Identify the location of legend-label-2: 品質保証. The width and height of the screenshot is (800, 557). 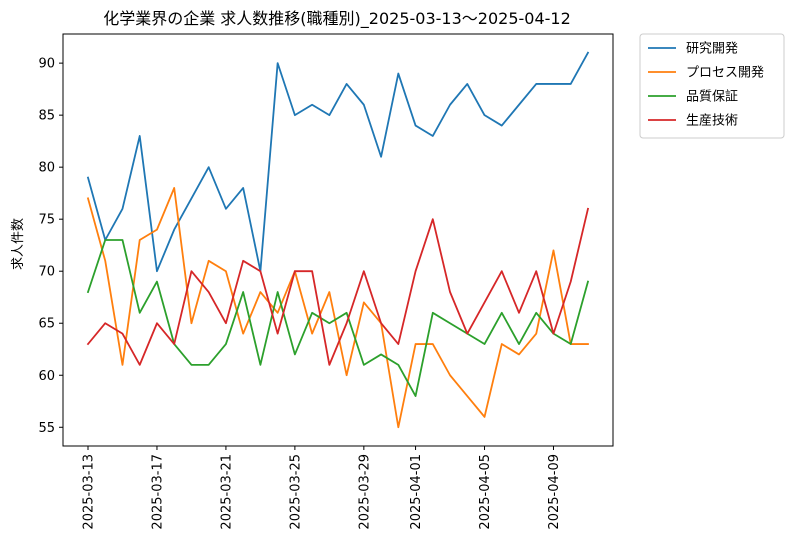
(712, 97).